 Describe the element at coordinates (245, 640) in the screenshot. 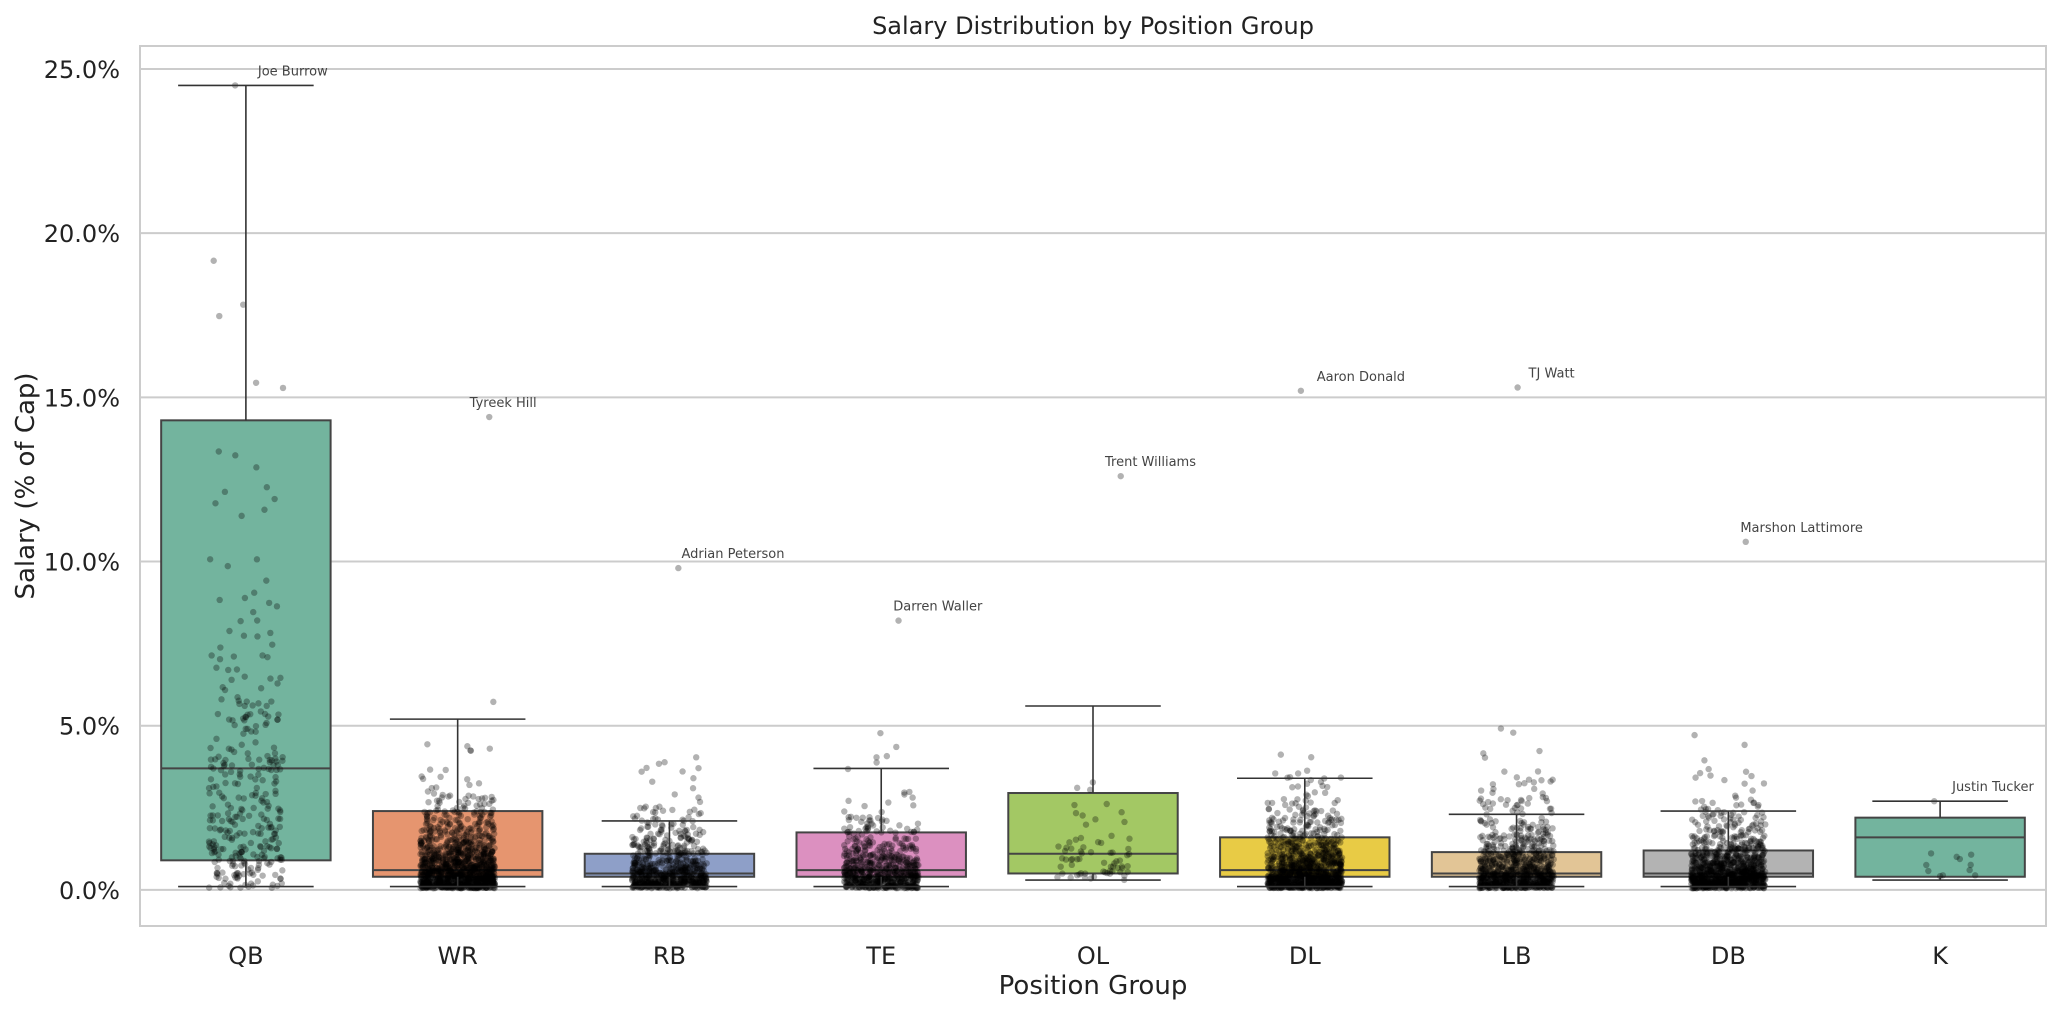

I see `box-qb` at that location.